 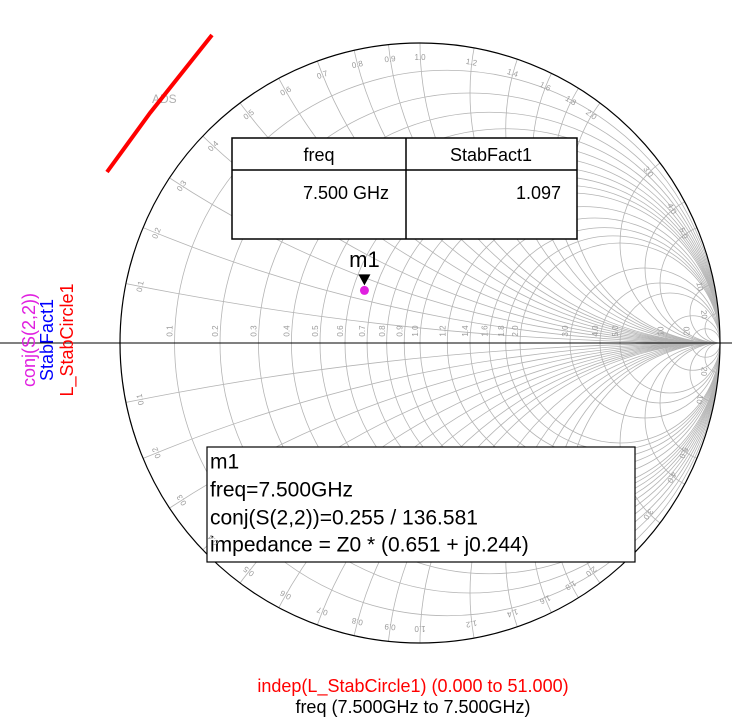 I want to click on marker-point, so click(x=364, y=290).